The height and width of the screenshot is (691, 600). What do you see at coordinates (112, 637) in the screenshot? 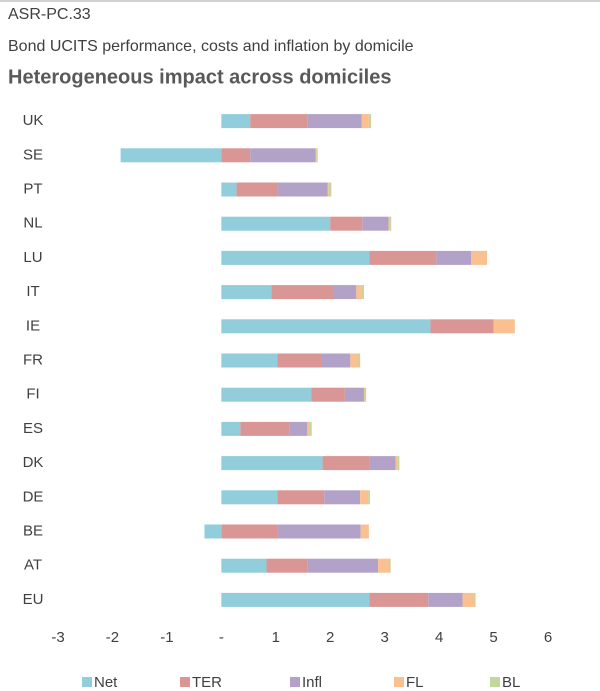
I see `x-tick-label: -2` at bounding box center [112, 637].